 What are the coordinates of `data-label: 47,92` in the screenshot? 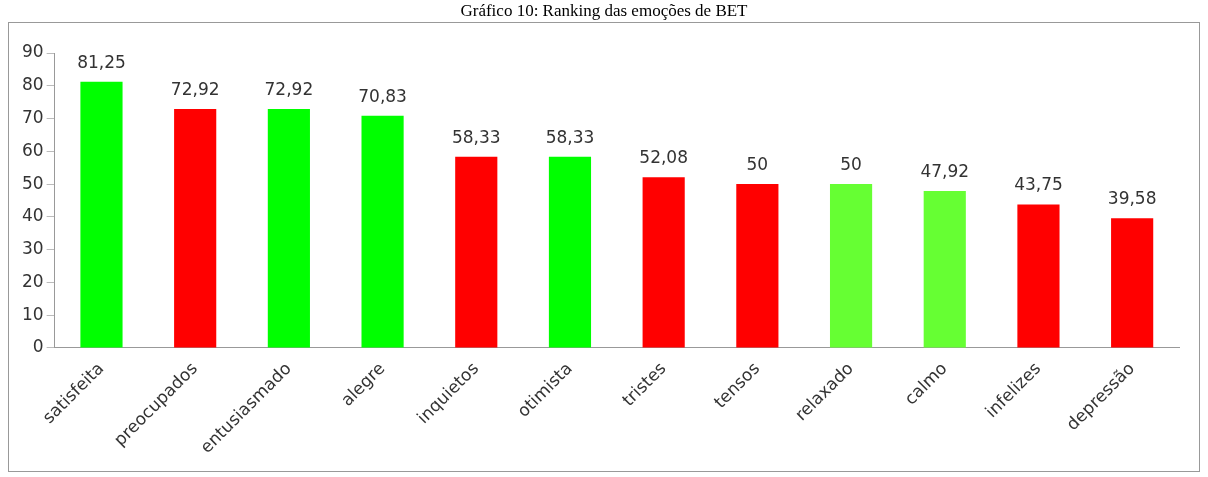 It's located at (945, 170).